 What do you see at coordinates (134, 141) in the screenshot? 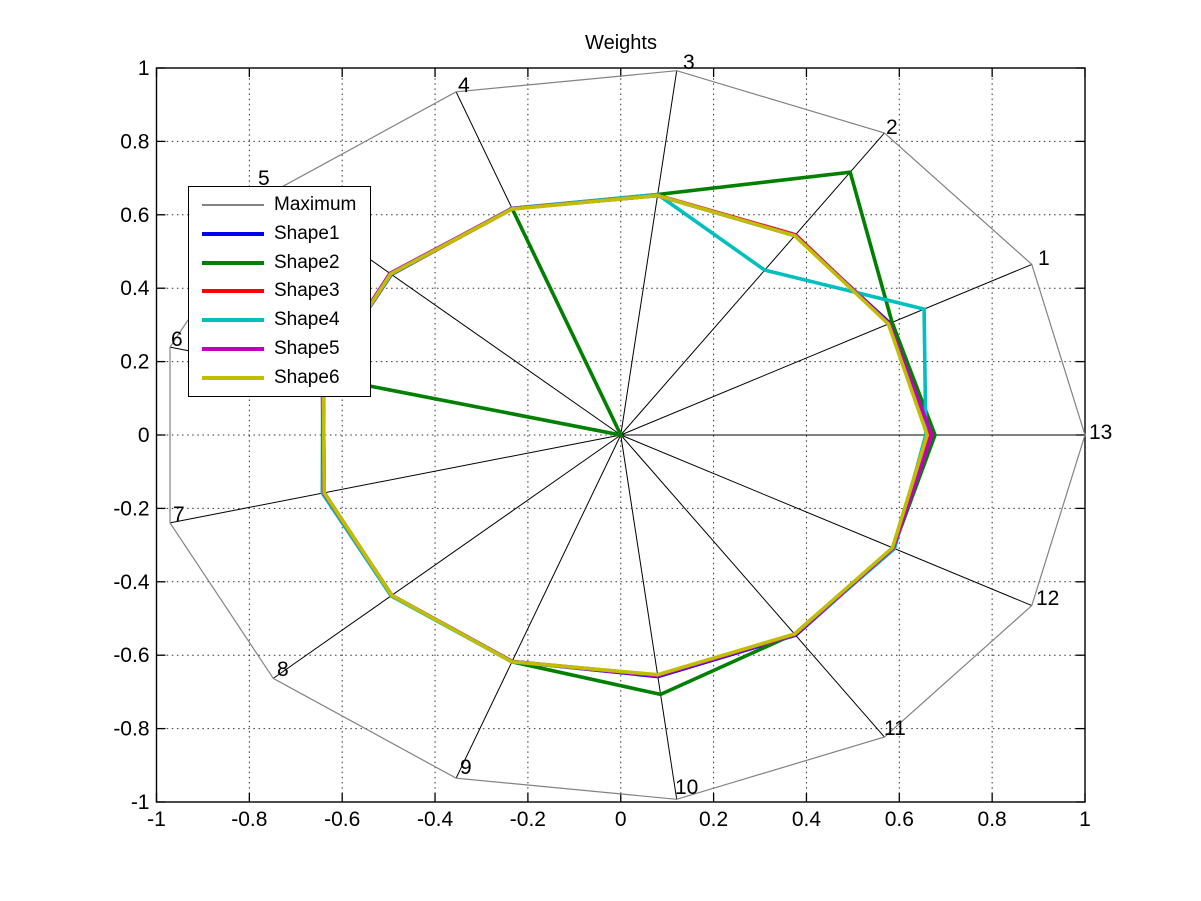
I see `y-tick-label: 0.8` at bounding box center [134, 141].